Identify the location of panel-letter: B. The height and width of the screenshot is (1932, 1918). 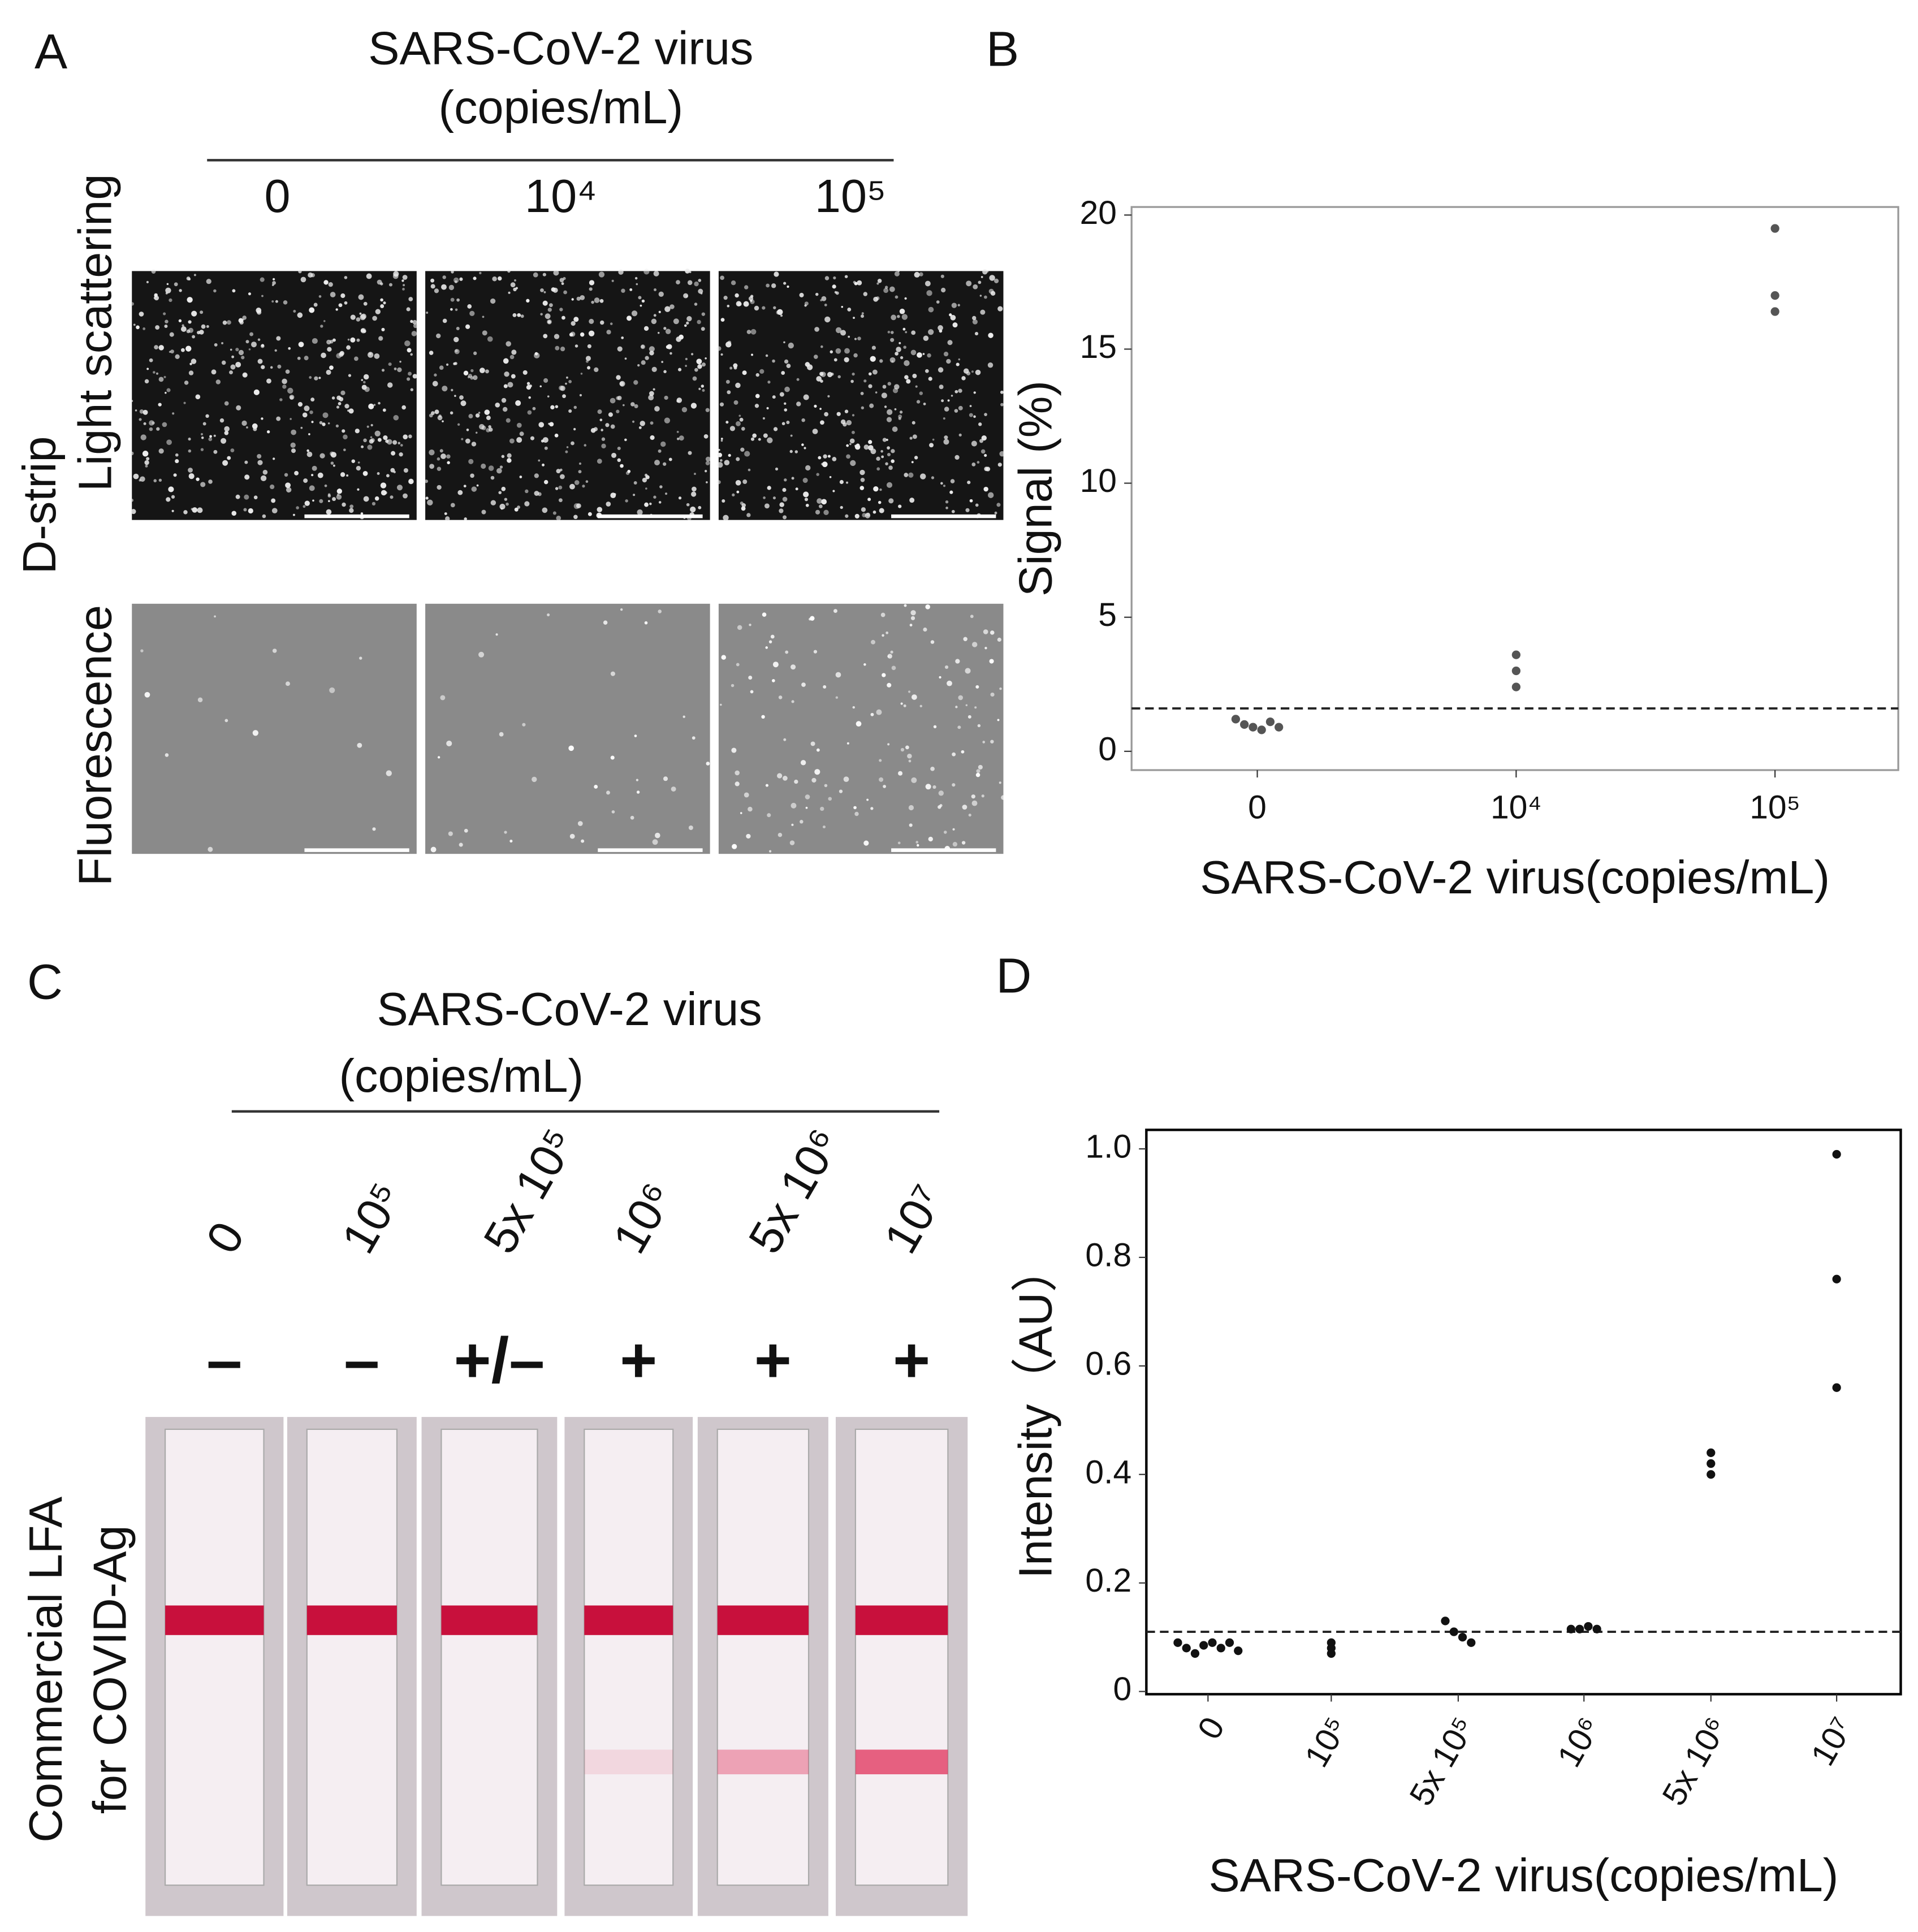
(1002, 49).